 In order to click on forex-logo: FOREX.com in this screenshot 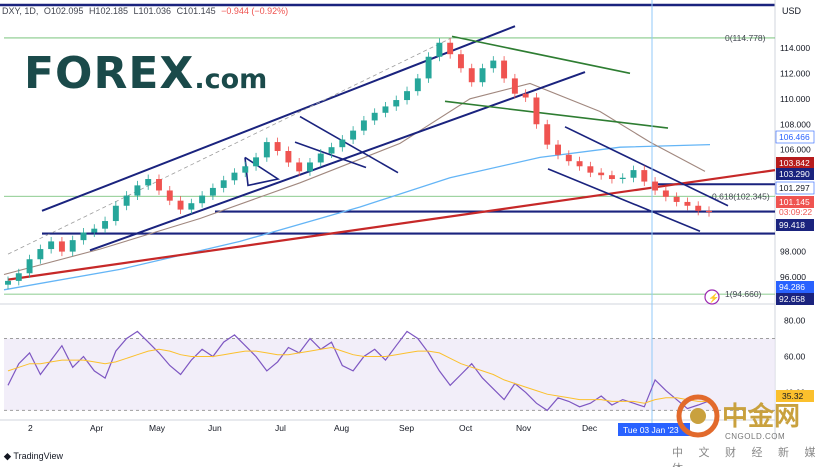, I will do `click(145, 73)`.